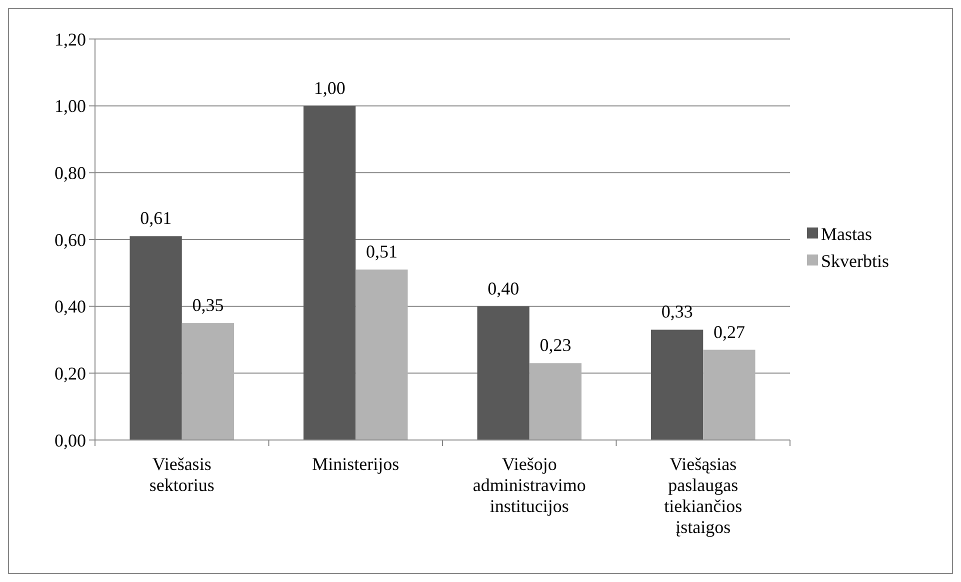  What do you see at coordinates (855, 260) in the screenshot?
I see `legend-label: Skverbtis` at bounding box center [855, 260].